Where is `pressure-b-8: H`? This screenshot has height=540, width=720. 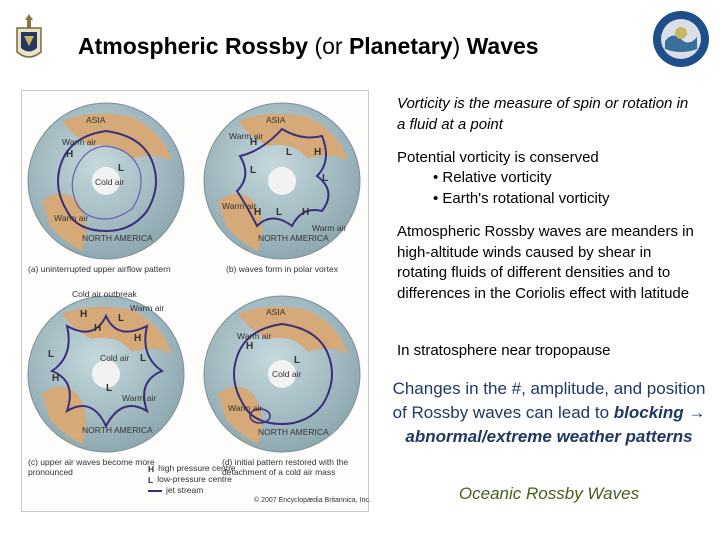
pressure-b-8: H is located at coordinates (306, 212).